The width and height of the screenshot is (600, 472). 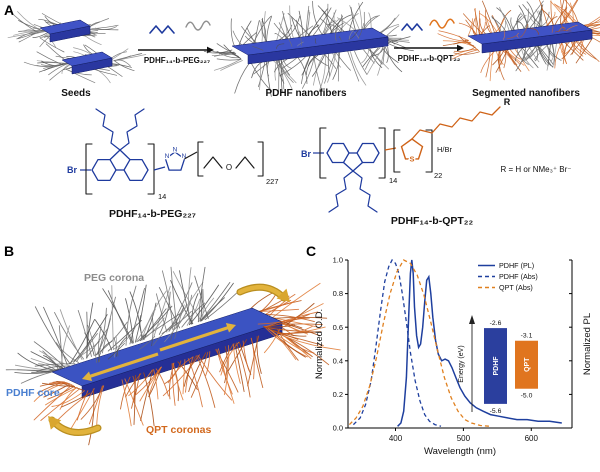 I want to click on lumo-value: -2.6, so click(x=496, y=323).